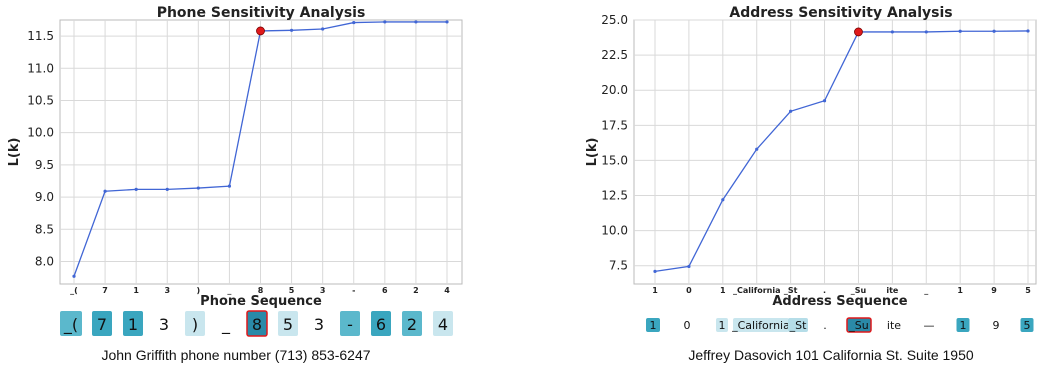  I want to click on phone-x-tick-label: _(, so click(74, 290).